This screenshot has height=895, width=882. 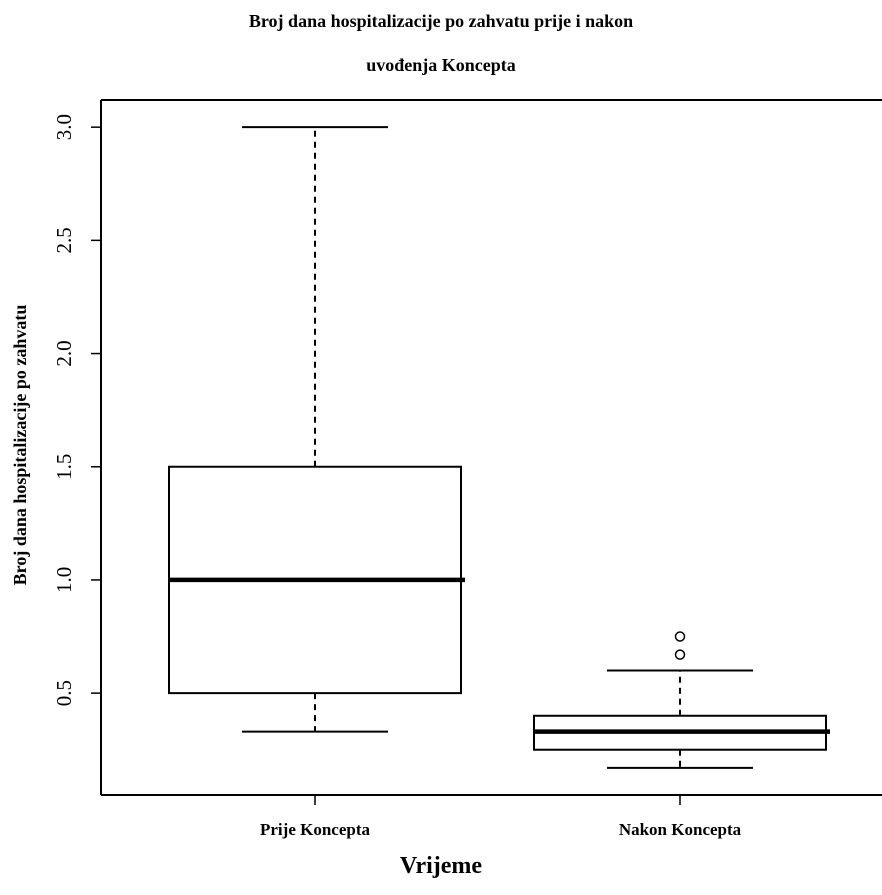 What do you see at coordinates (20, 445) in the screenshot?
I see `y-axis-label: Broj dana hospitalizacije po zahvatu` at bounding box center [20, 445].